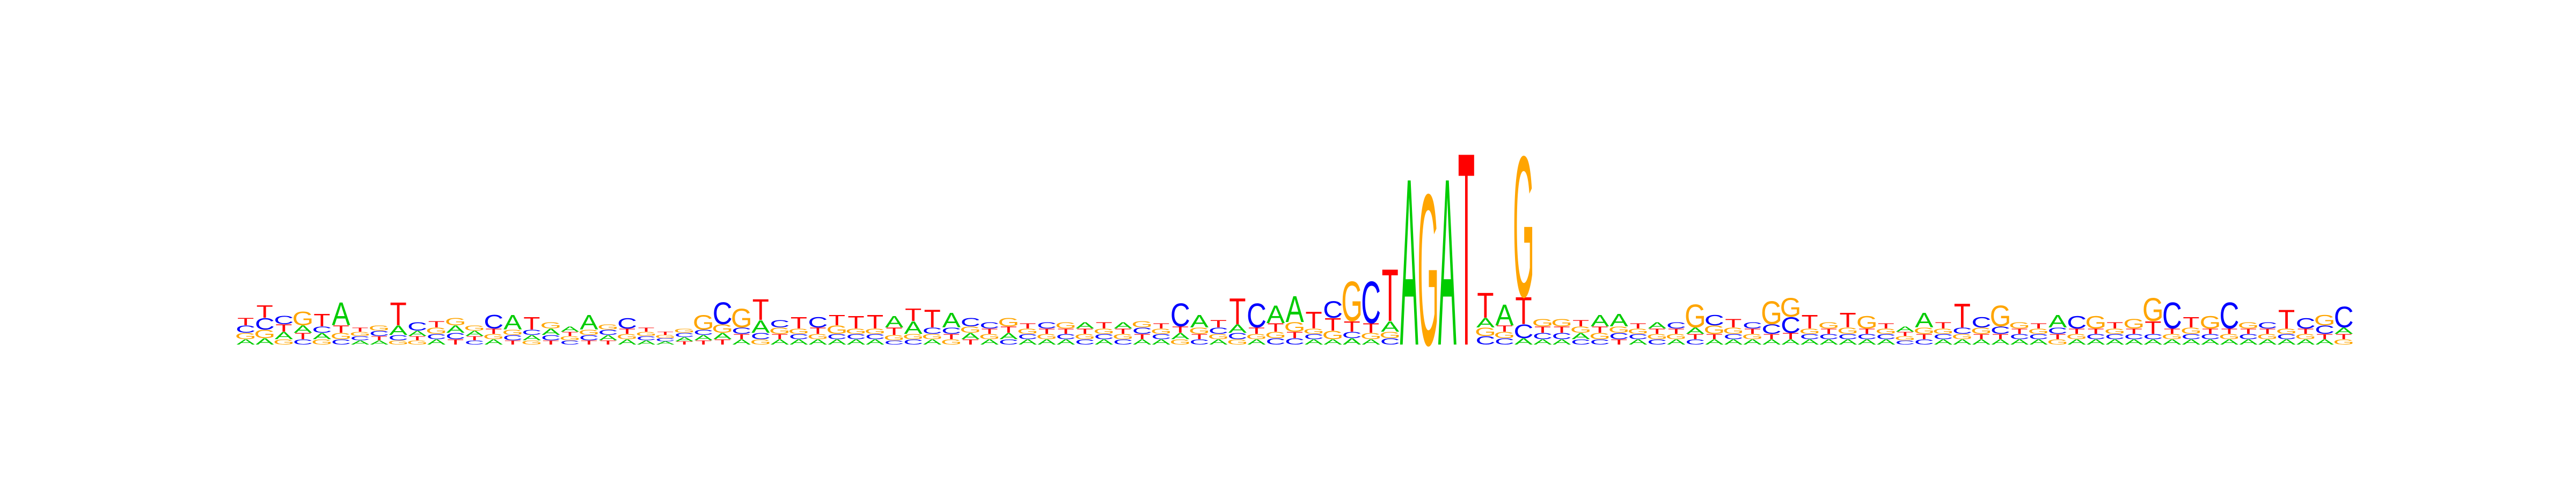  Describe the element at coordinates (398, 321) in the screenshot. I see `logo-column-9: GCAT` at that location.